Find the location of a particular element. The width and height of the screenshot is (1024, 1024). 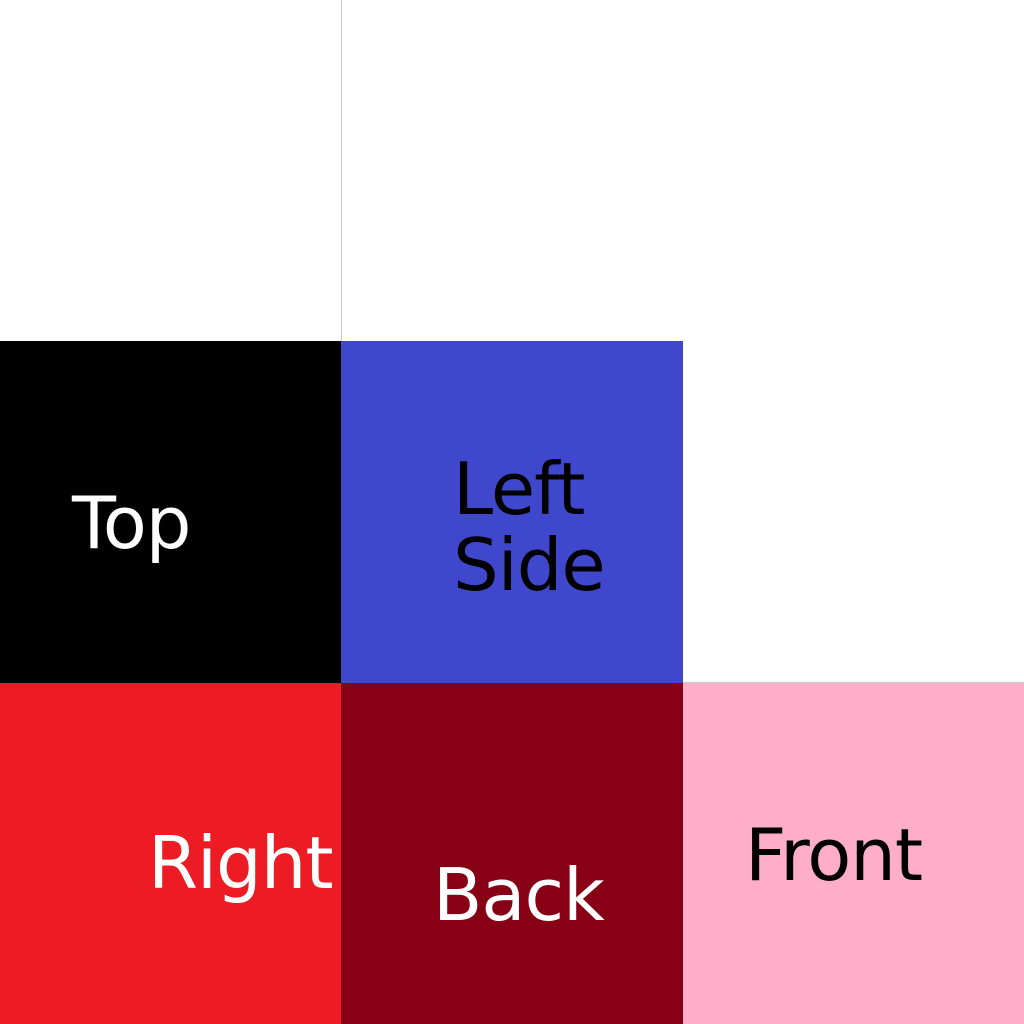

face-back: Back is located at coordinates (512, 853).